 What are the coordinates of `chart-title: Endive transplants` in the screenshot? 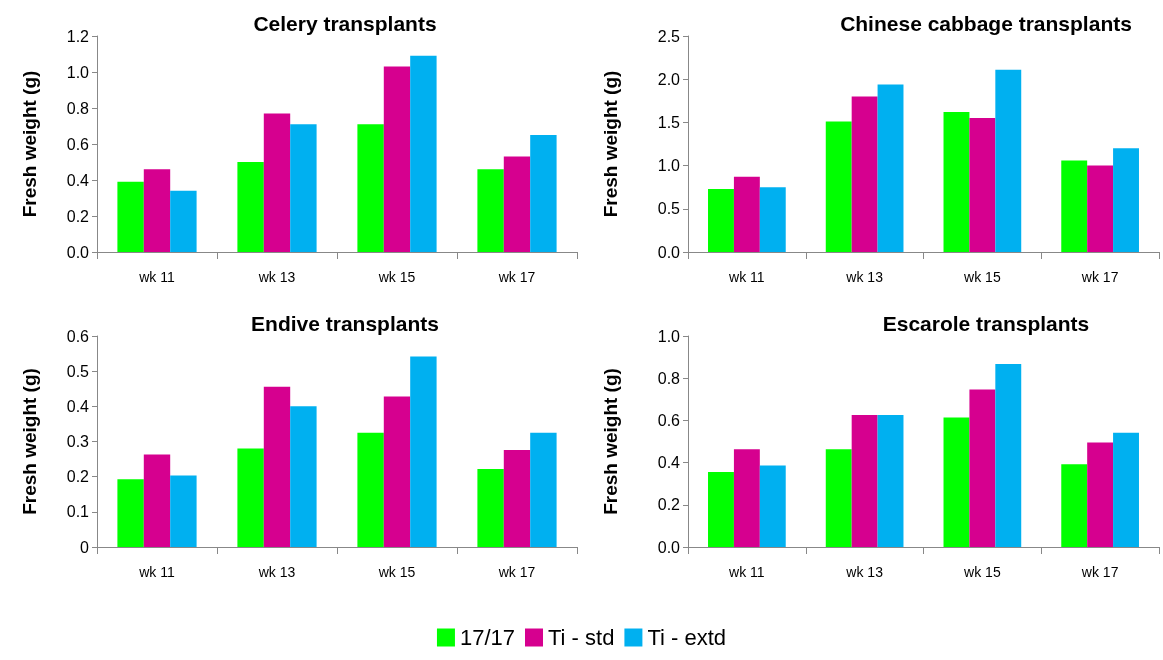 It's located at (345, 323).